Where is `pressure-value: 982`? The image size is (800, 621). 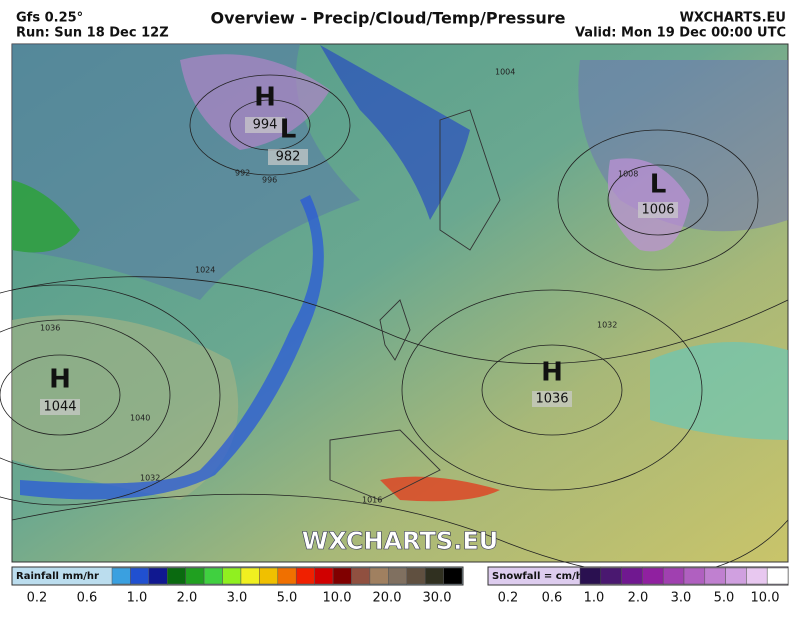 pressure-value: 982 is located at coordinates (288, 157).